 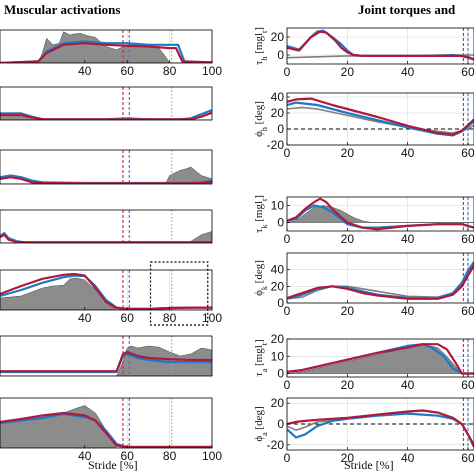 What do you see at coordinates (113, 465) in the screenshot?
I see `left-x-label: Stride [%]` at bounding box center [113, 465].